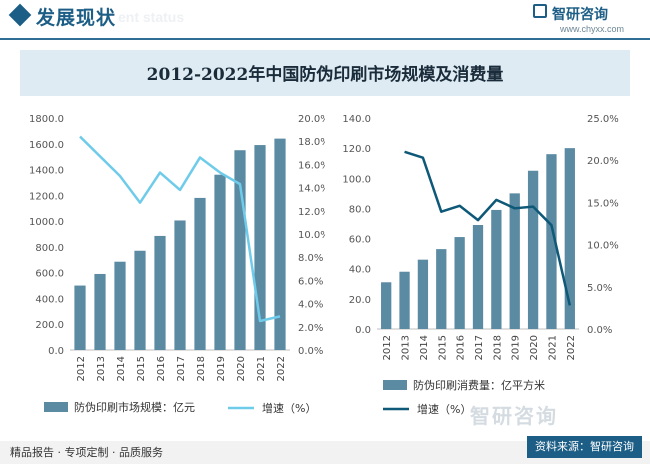  I want to click on y-left-tick-label: 20.0, so click(360, 300).